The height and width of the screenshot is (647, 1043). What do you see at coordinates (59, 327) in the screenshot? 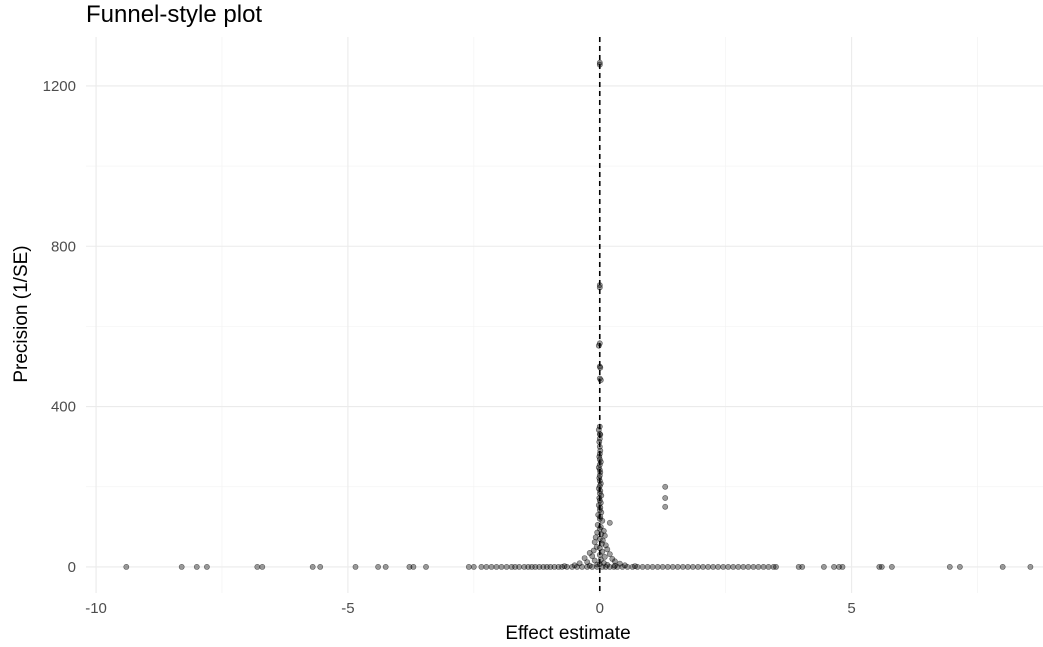
I see `y-axis-tick-labels: 0 400 800 1200` at bounding box center [59, 327].